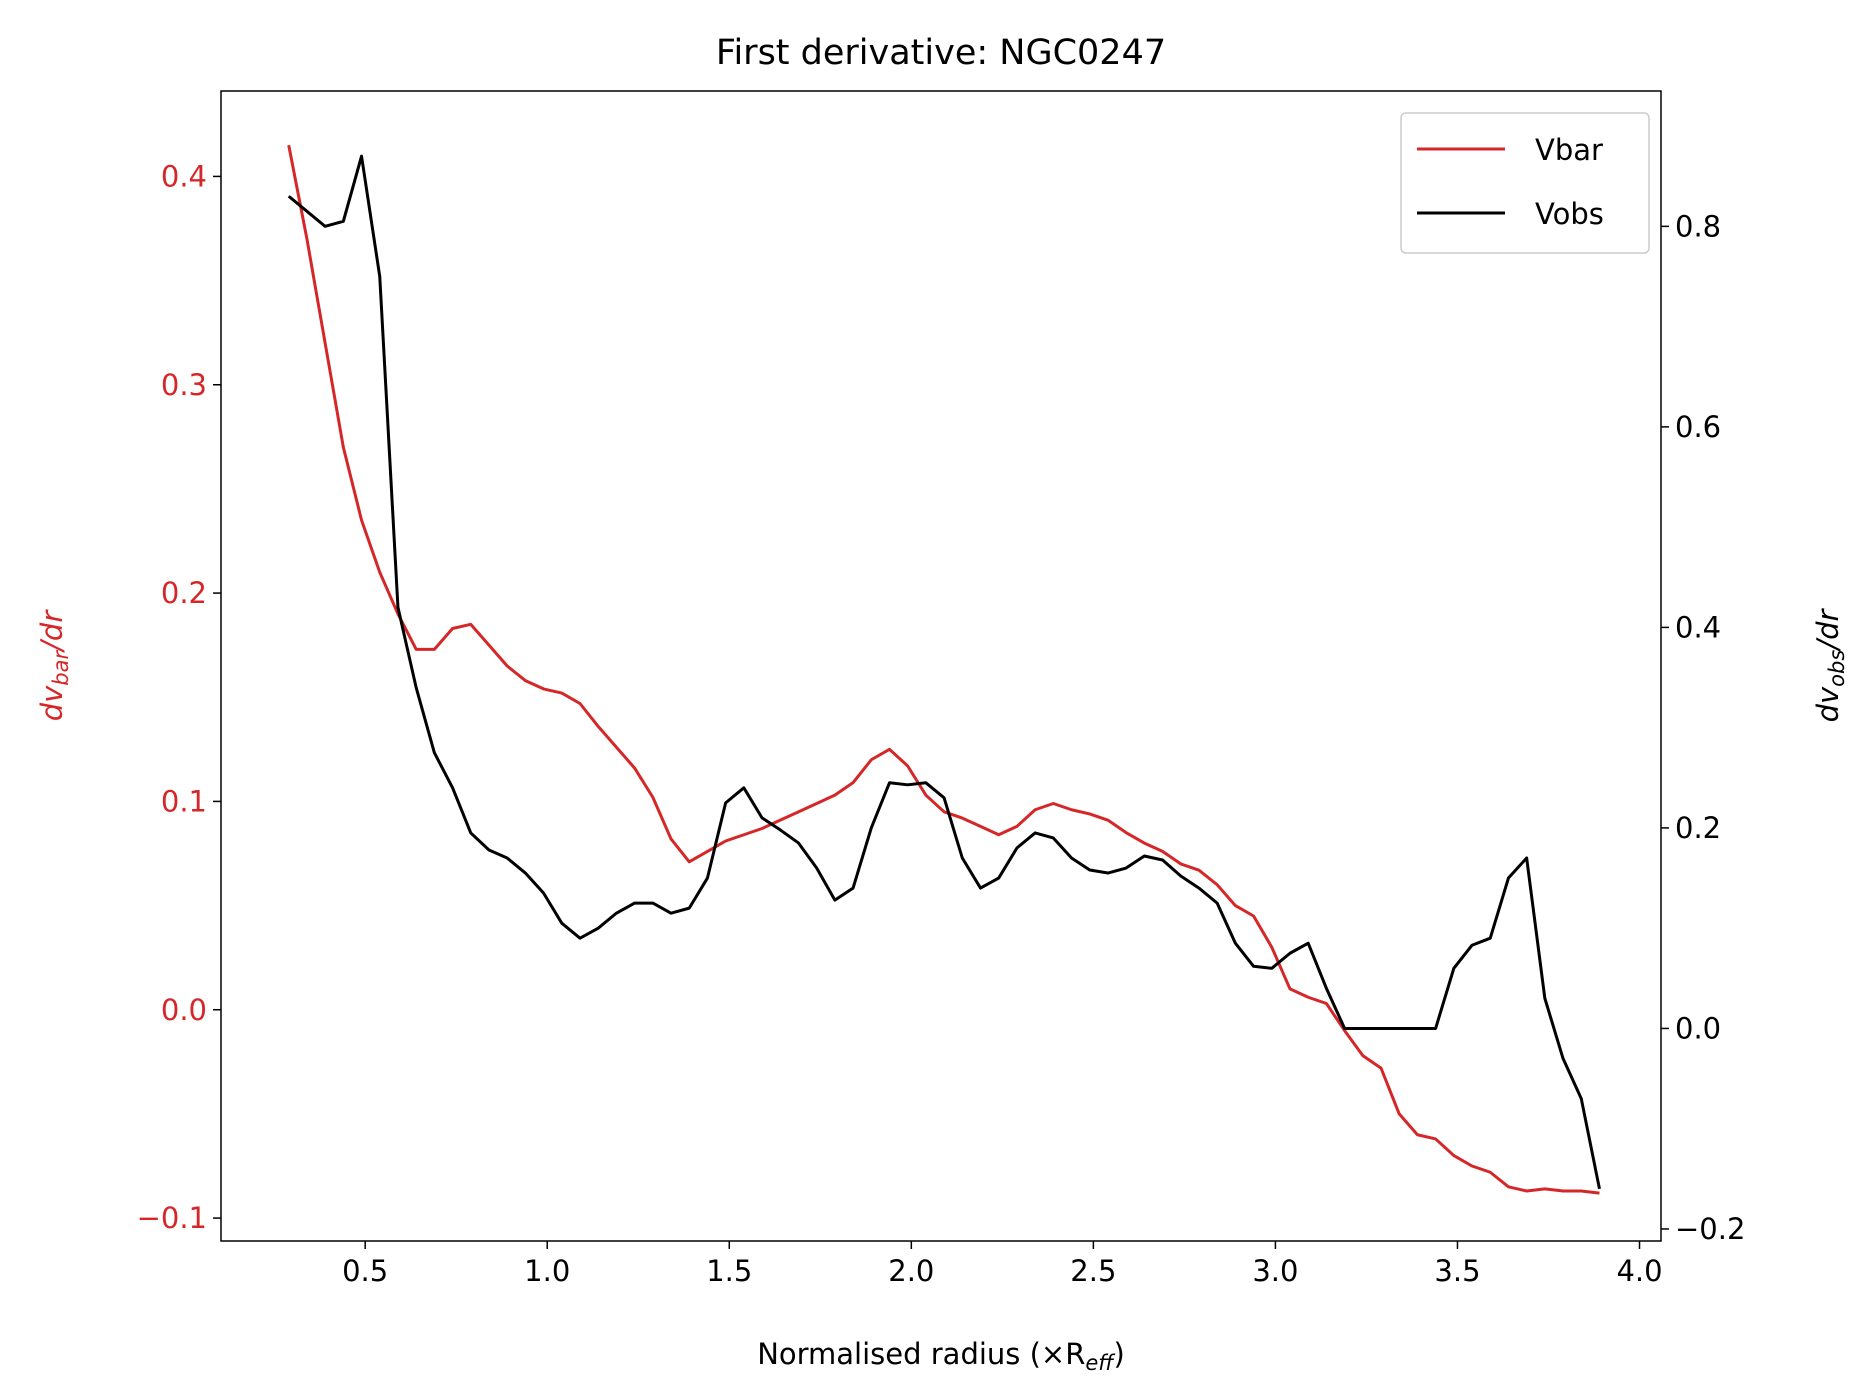 The height and width of the screenshot is (1397, 1872). What do you see at coordinates (1710, 1229) in the screenshot?
I see `y2-tick-label: −0.2` at bounding box center [1710, 1229].